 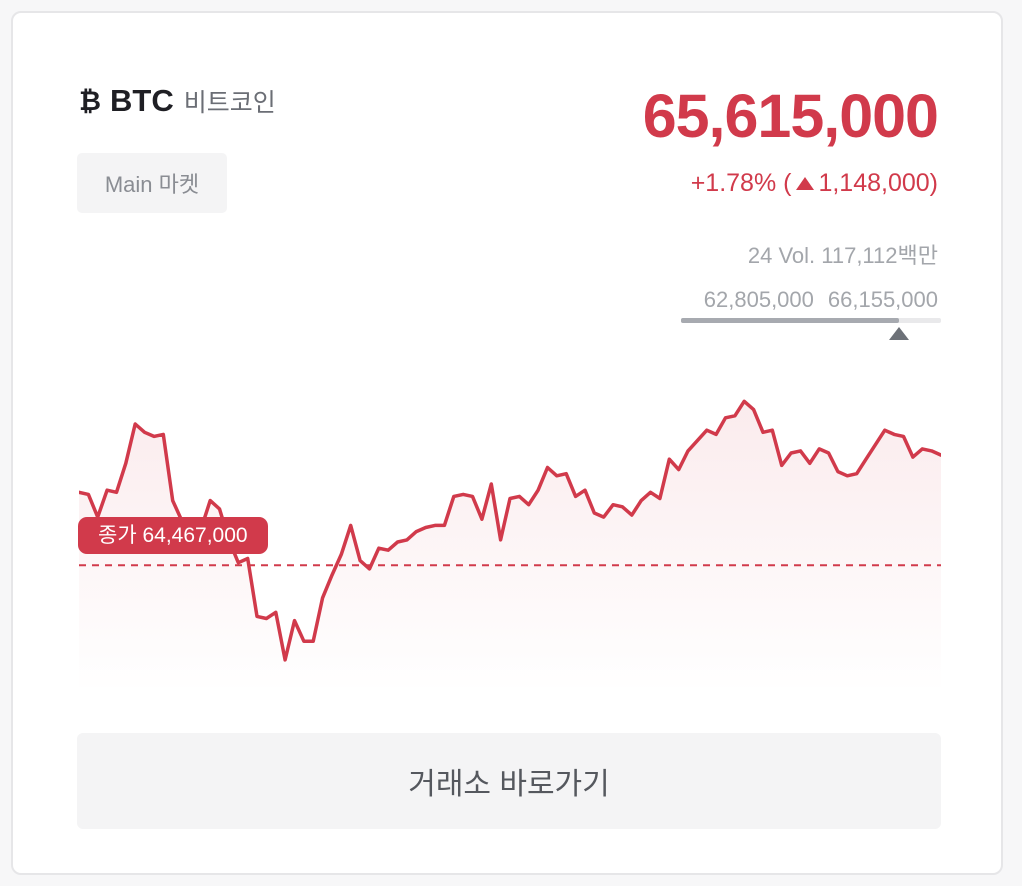 I want to click on volume-24h: 24 Vol. 117,112백만, so click(x=842, y=255).